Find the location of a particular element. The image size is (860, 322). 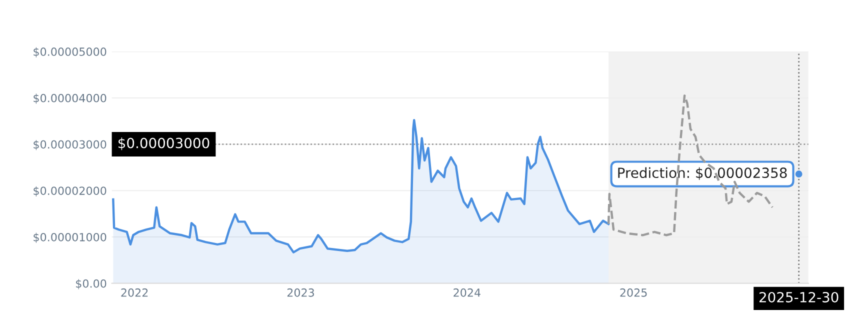

y-tick-label: $0.00002000 is located at coordinates (70, 191).